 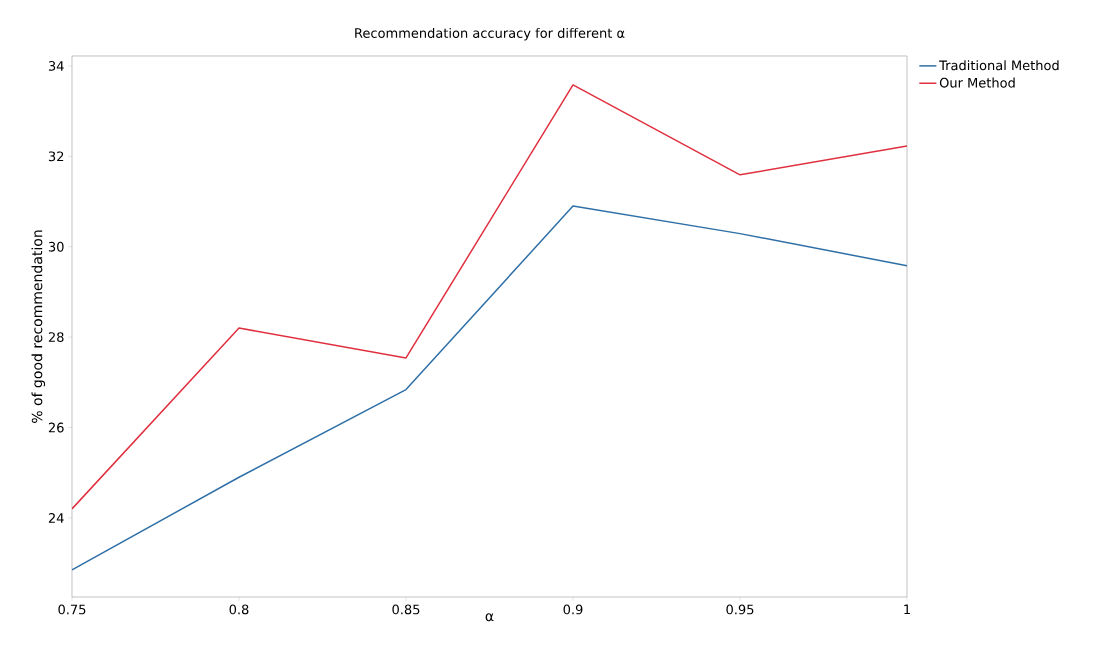 I want to click on y-axis-title: % of good recommendation, so click(x=38, y=326).